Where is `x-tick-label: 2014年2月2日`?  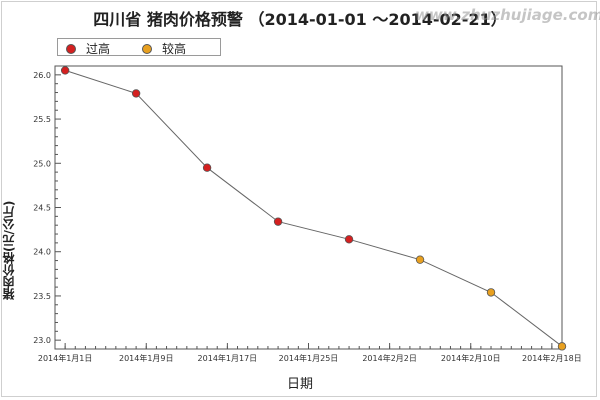
x-tick-label: 2014年2月2日 is located at coordinates (389, 358).